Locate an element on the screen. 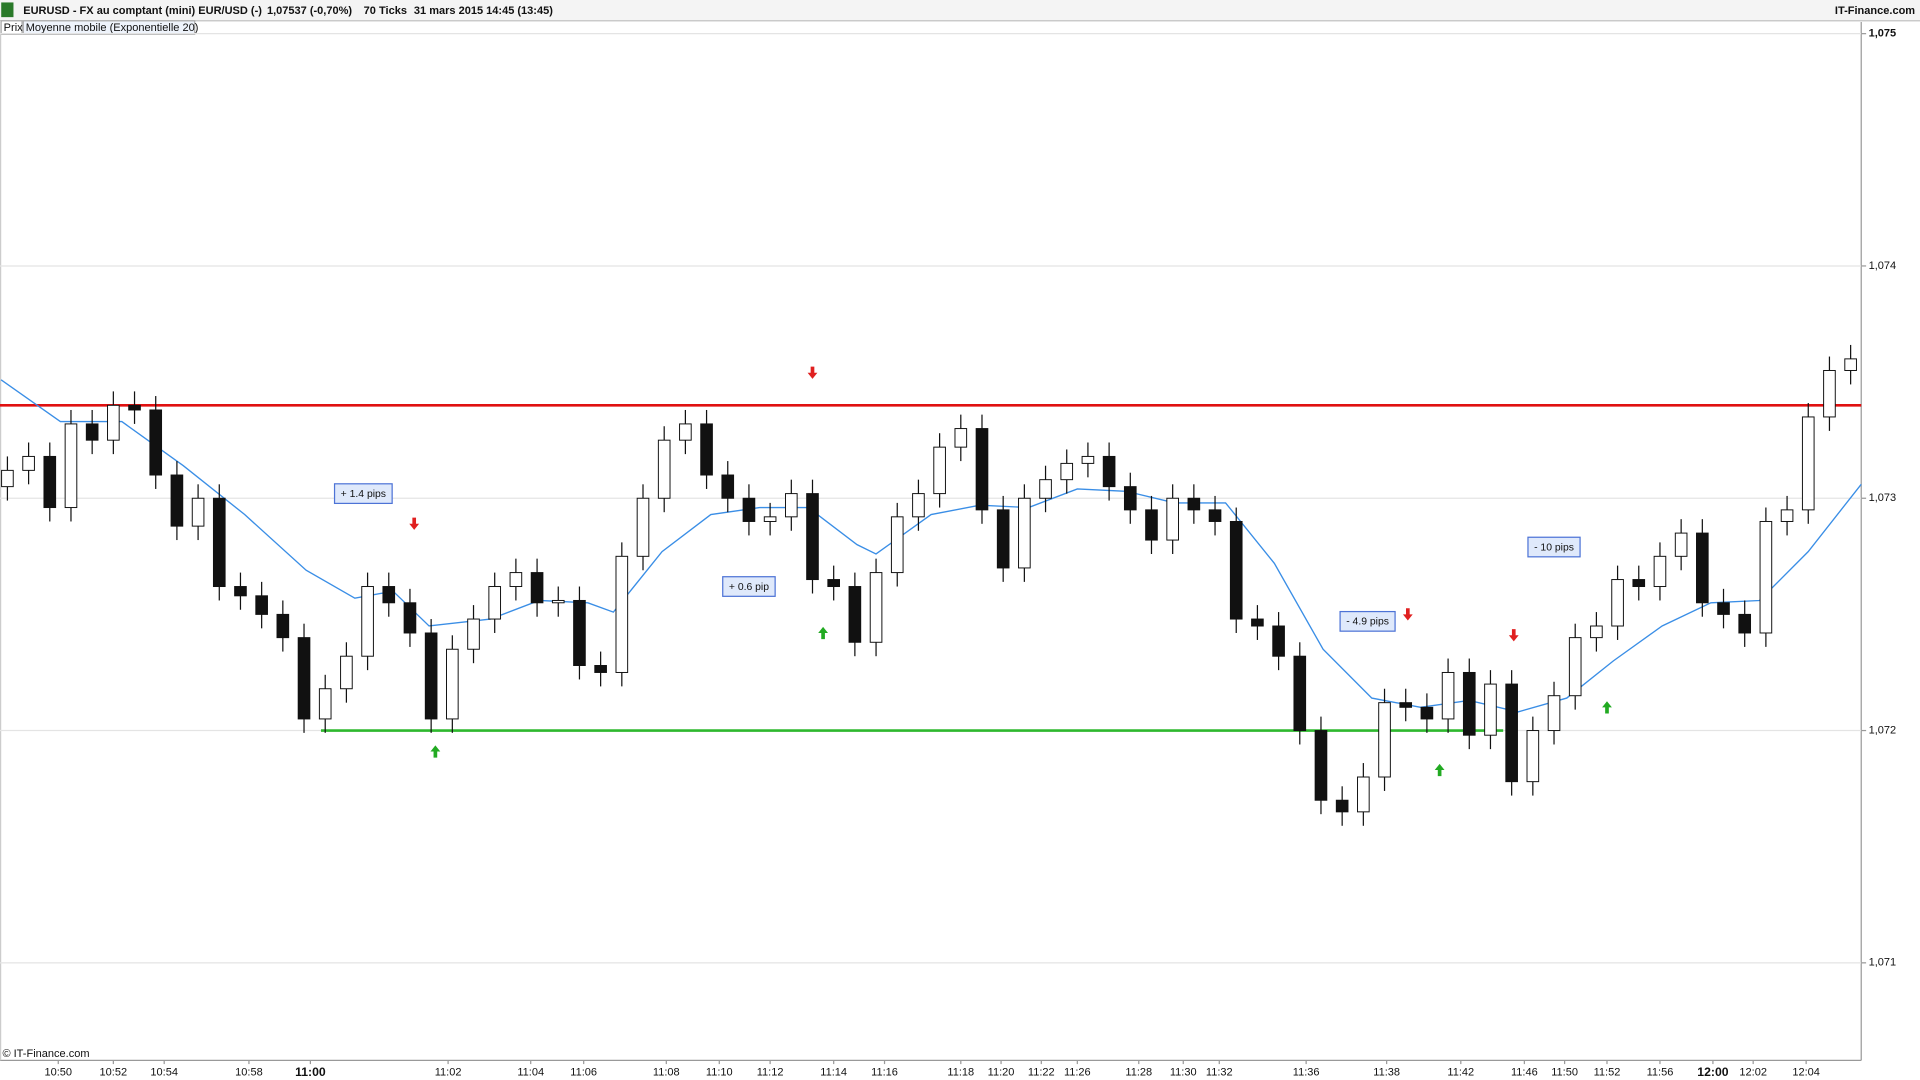  x-tick-label: 11:56 is located at coordinates (1660, 1073).